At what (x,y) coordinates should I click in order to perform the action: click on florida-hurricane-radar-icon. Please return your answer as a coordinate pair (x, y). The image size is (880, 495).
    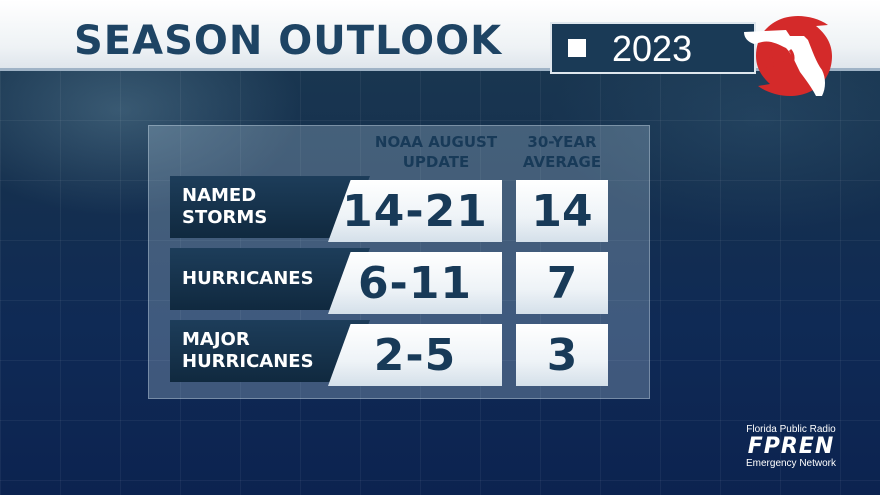
    Looking at the image, I should click on (788, 56).